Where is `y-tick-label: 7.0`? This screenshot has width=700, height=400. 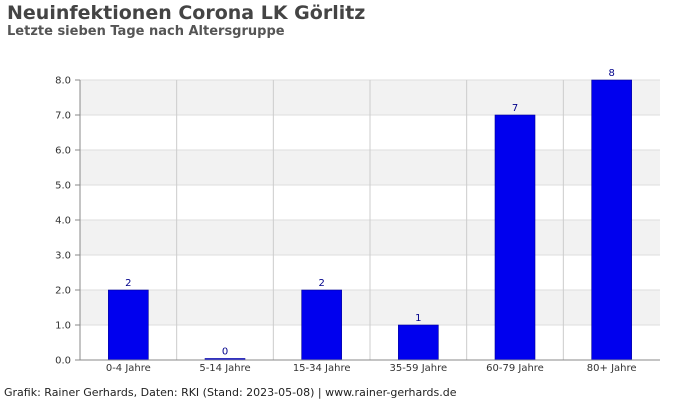
y-tick-label: 7.0 is located at coordinates (63, 116).